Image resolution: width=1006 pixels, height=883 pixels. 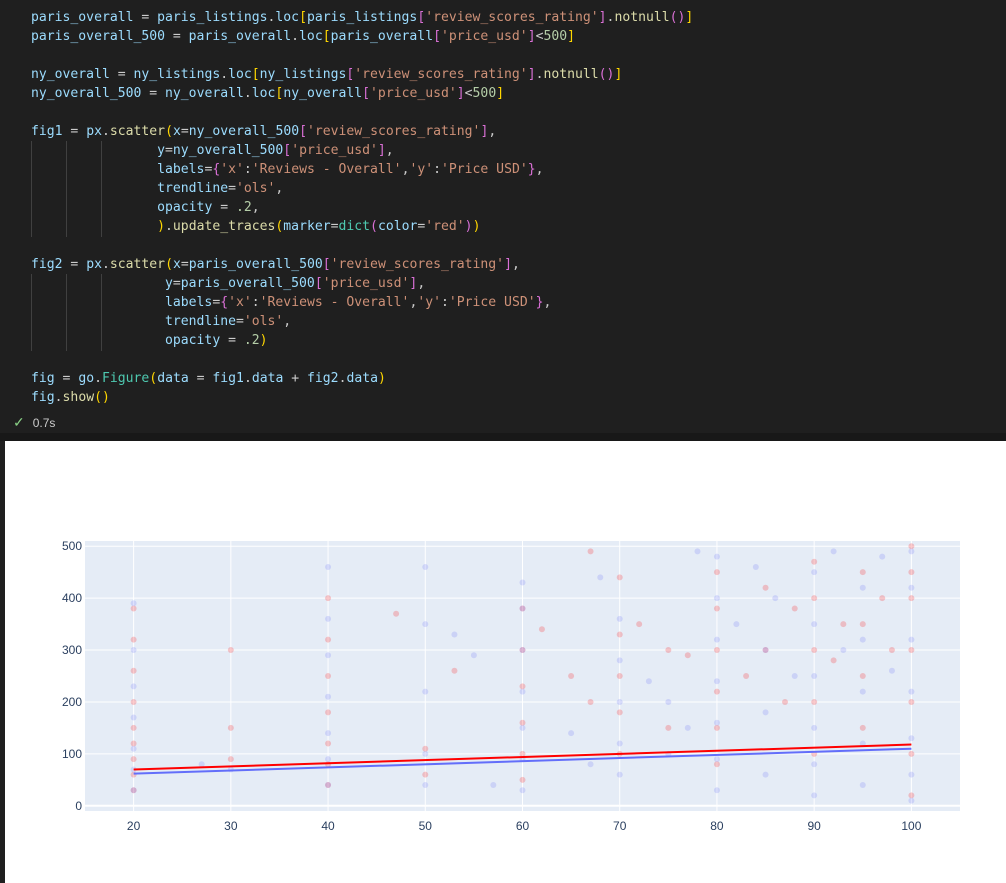 What do you see at coordinates (445, 226) in the screenshot?
I see `code-token: 'red'` at bounding box center [445, 226].